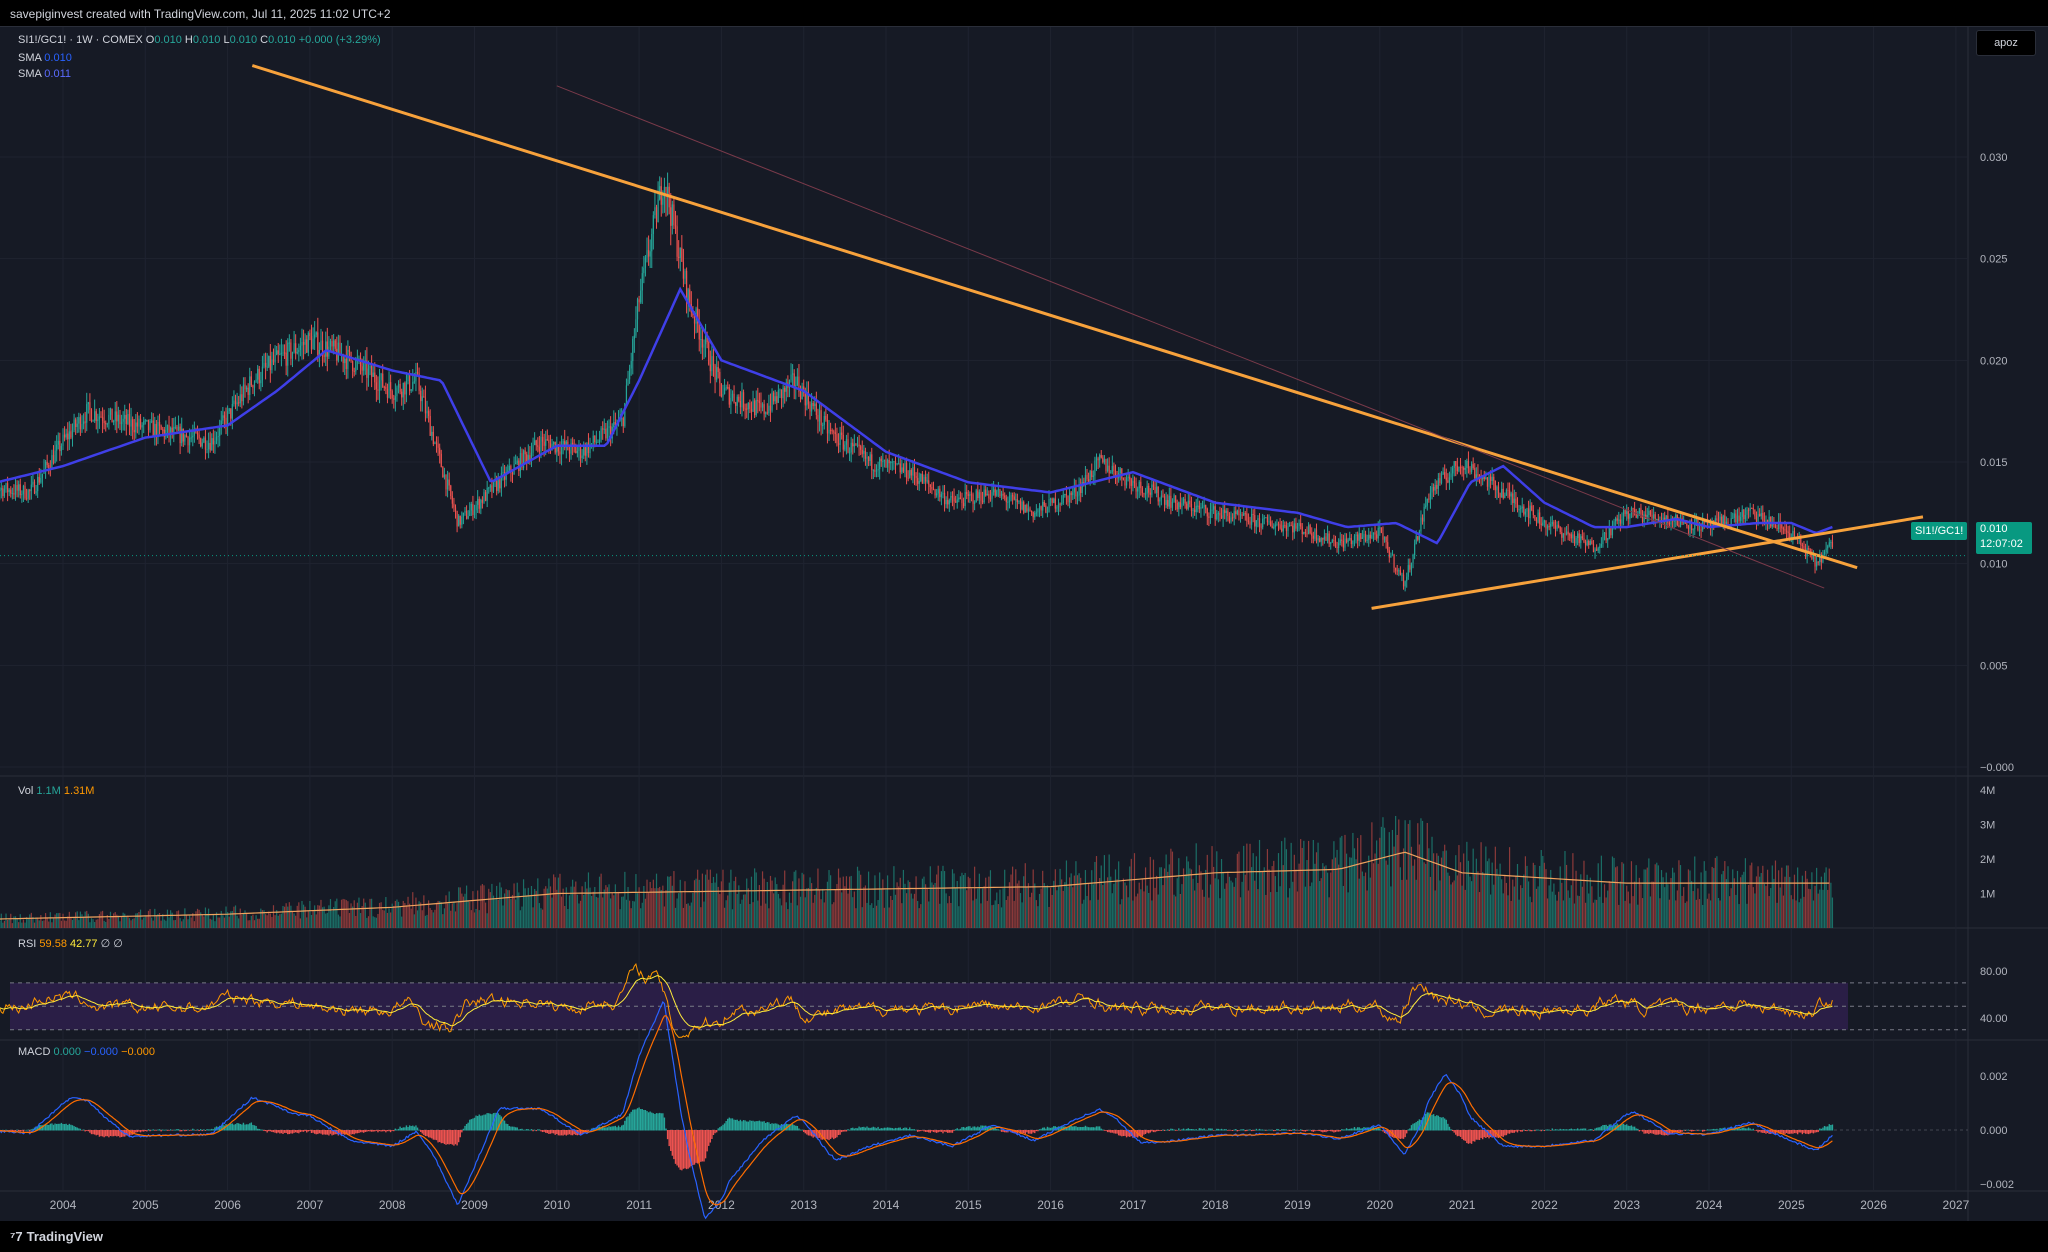  I want to click on x-tick-label: 2013, so click(803, 1205).